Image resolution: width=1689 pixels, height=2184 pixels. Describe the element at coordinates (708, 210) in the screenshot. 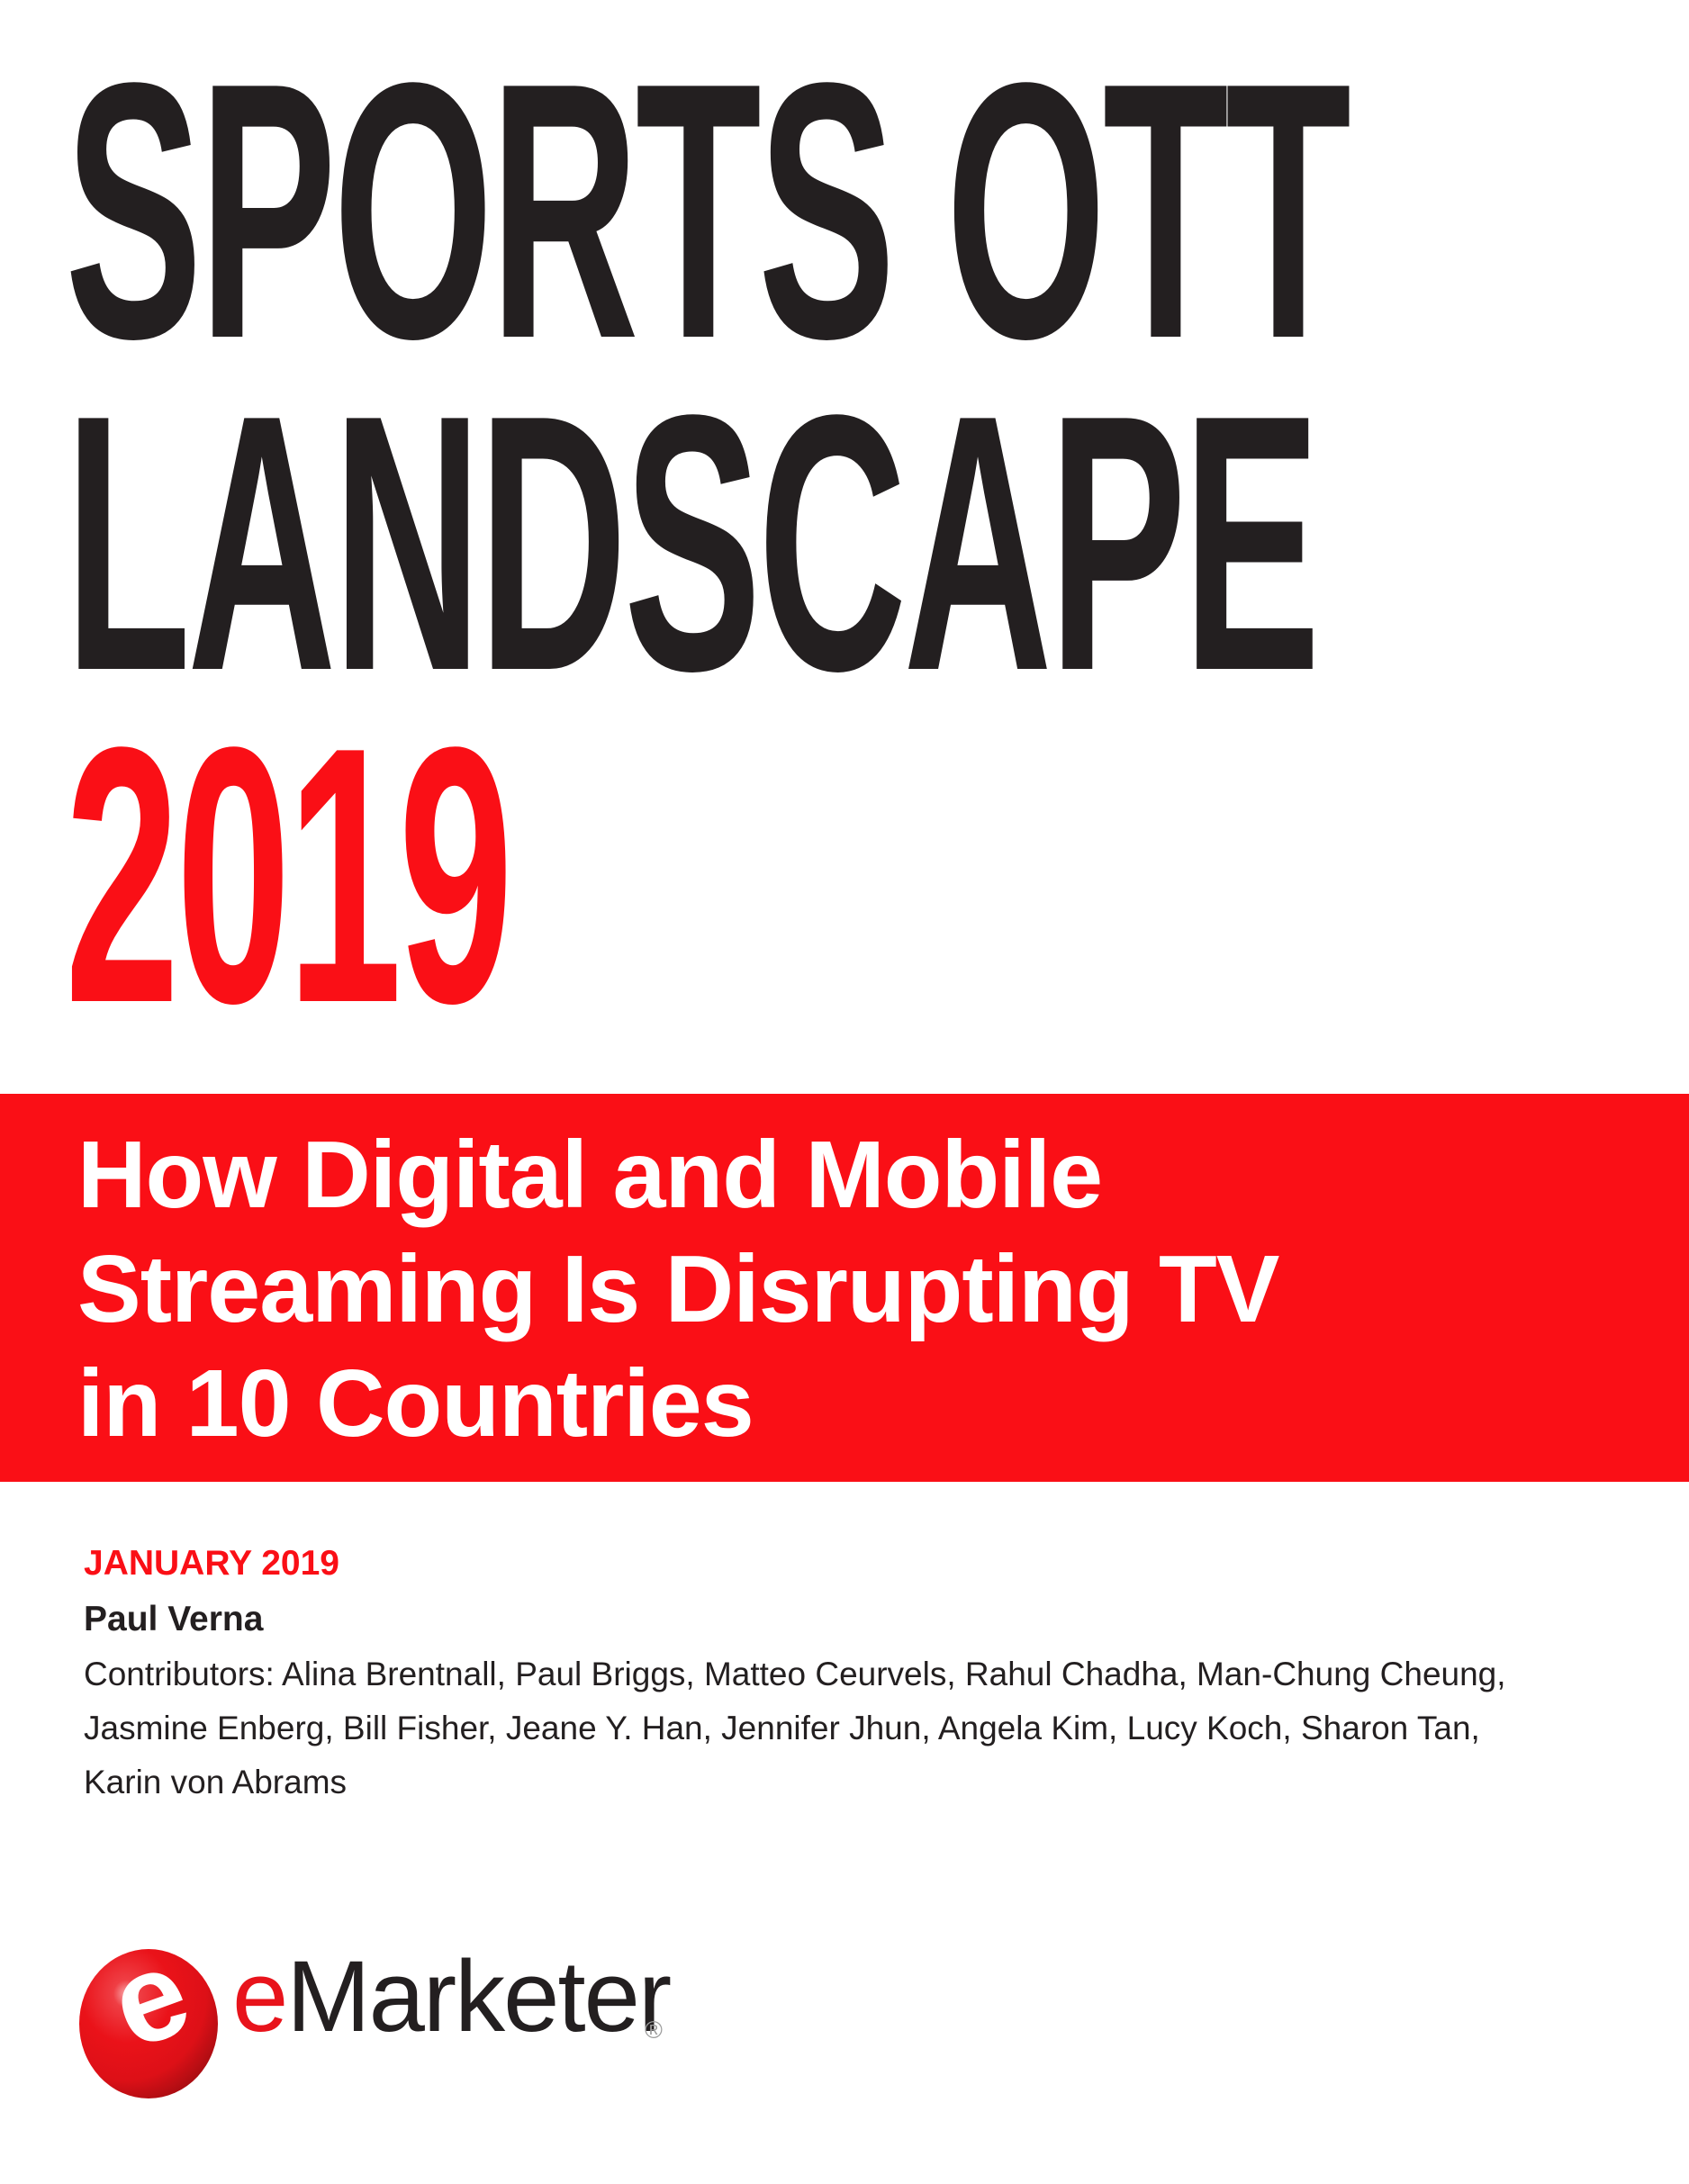

I see `title-line-1-text: SPORTS OTT` at that location.